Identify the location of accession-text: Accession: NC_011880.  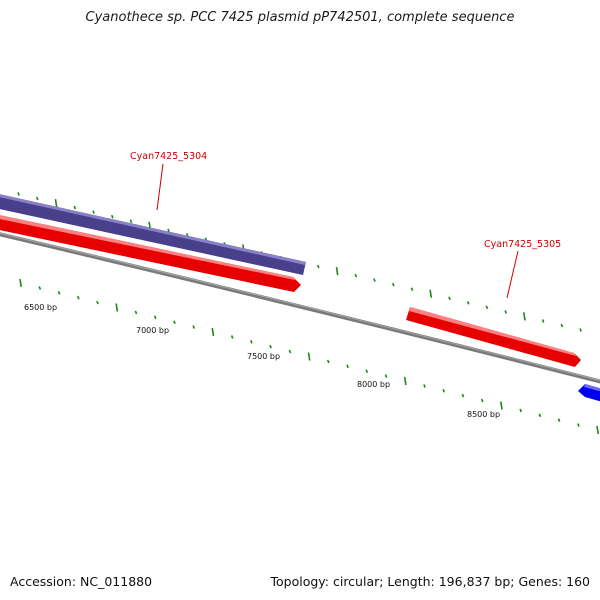
(81, 581).